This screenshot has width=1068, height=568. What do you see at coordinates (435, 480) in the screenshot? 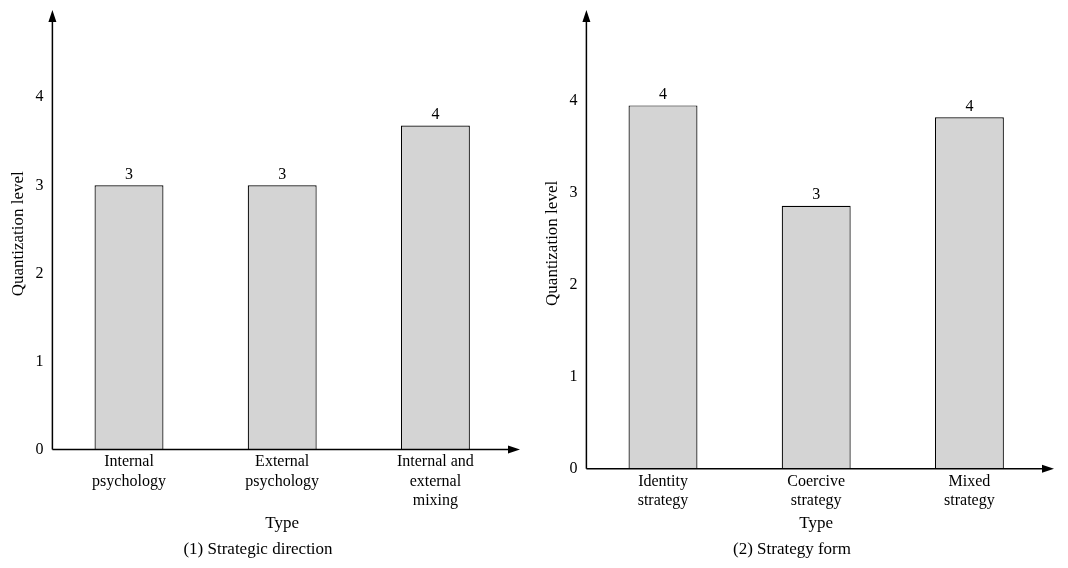
I see `x-tick-label: Internal and external mixing` at bounding box center [435, 480].